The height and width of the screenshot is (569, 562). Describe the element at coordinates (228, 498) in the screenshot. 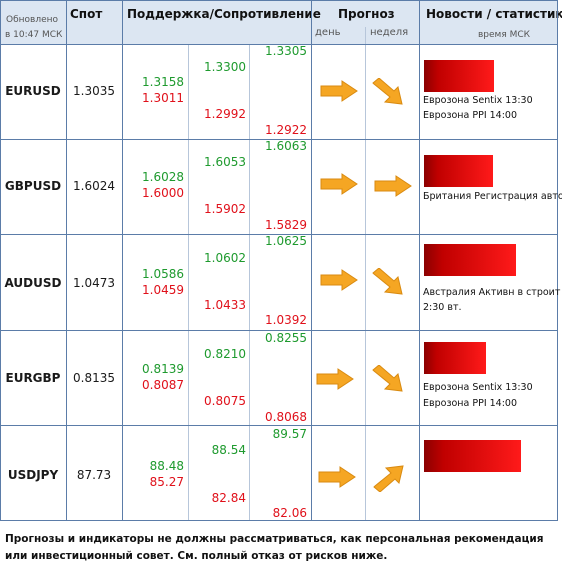

I see `resistance-2: 82.84` at that location.